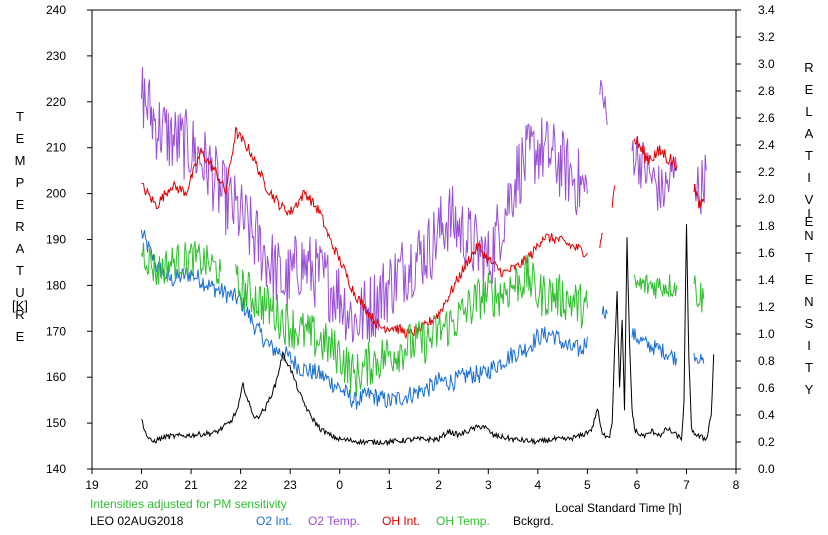 This screenshot has width=828, height=535. I want to click on x-tick-label: 20, so click(142, 485).